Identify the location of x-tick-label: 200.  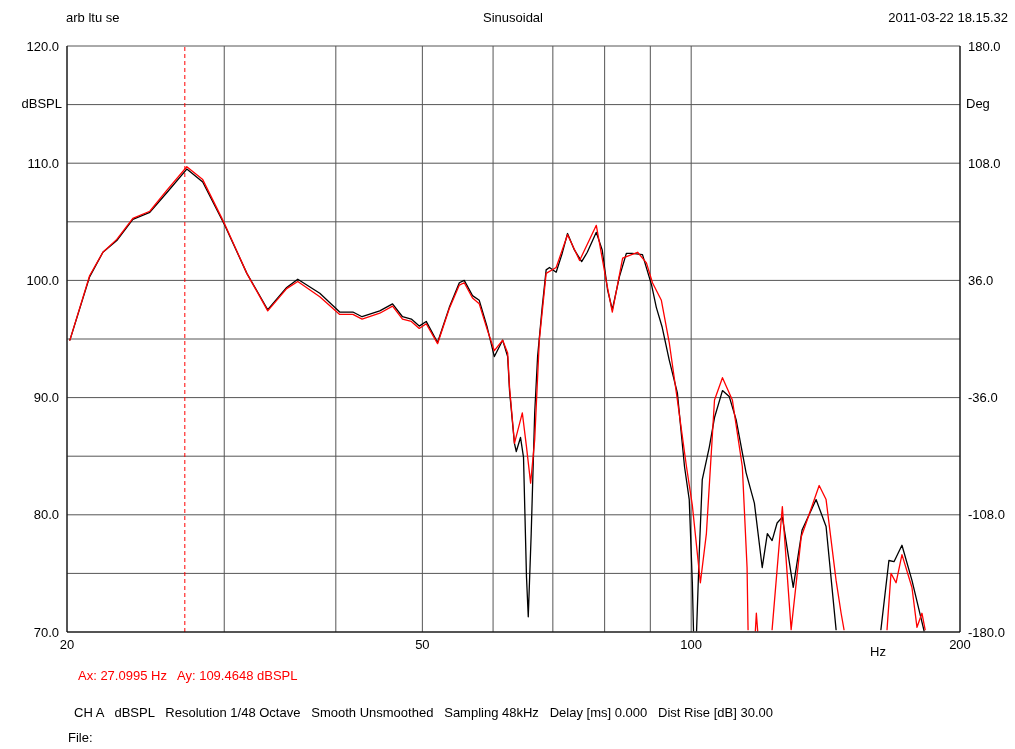
(960, 645).